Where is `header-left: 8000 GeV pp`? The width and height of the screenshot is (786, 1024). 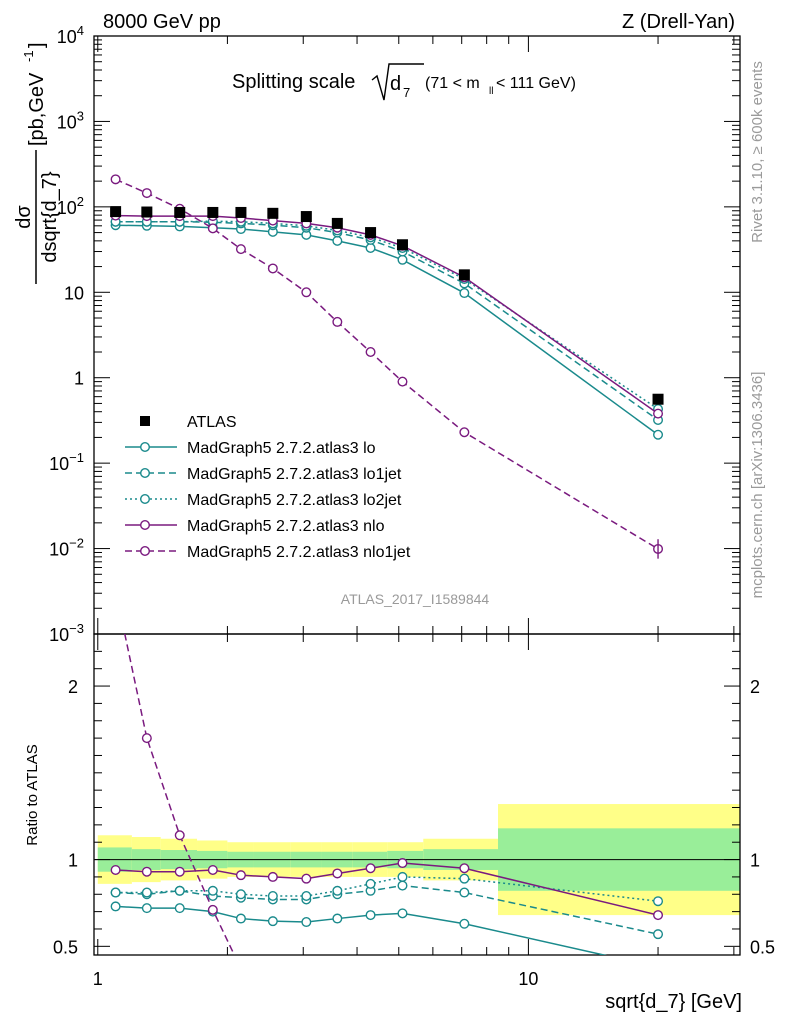 header-left: 8000 GeV pp is located at coordinates (162, 22).